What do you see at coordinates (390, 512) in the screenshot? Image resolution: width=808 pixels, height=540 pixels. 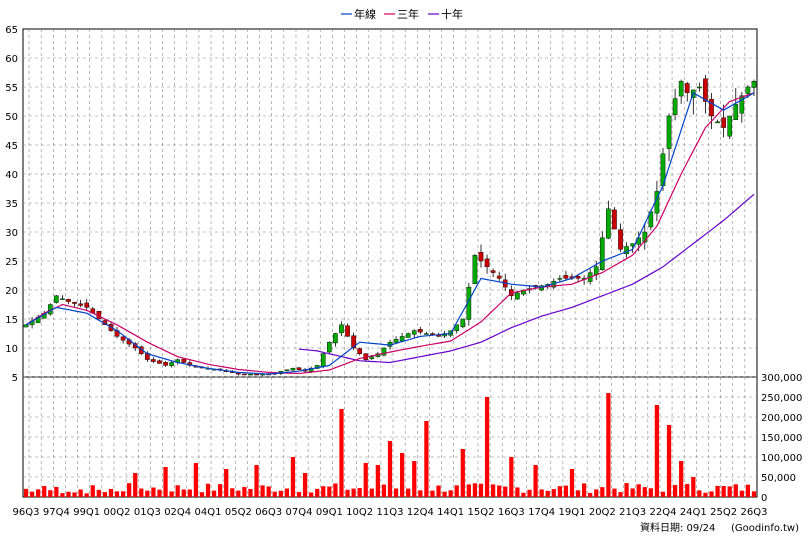 I see `time-tick-label: 11Q3` at bounding box center [390, 512].